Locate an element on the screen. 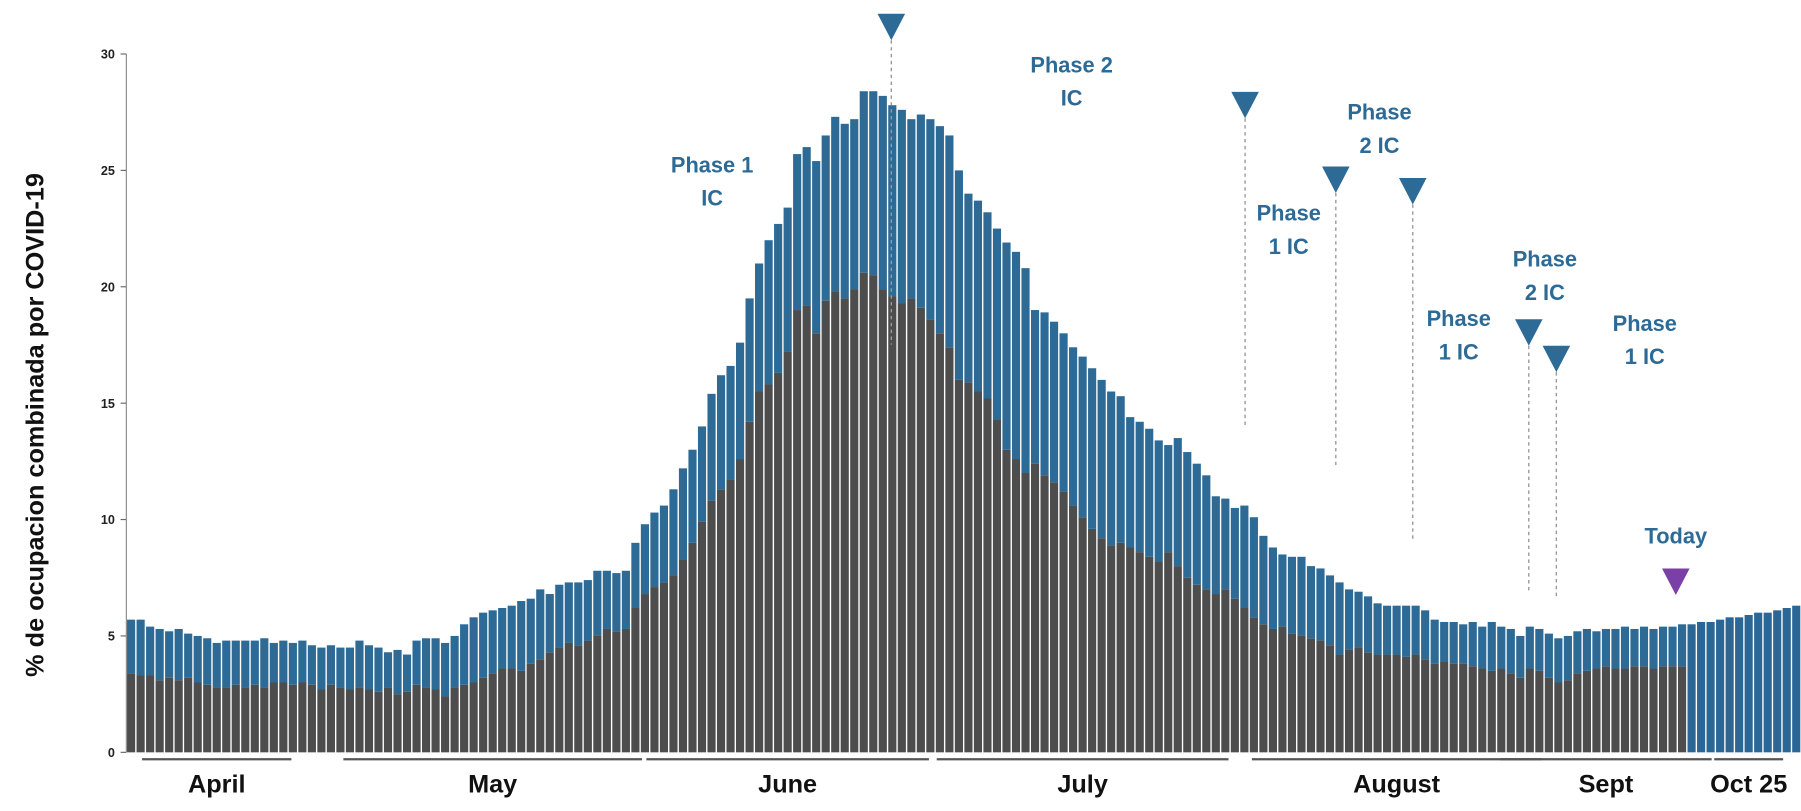  annotation: Phase 1 is located at coordinates (712, 164).